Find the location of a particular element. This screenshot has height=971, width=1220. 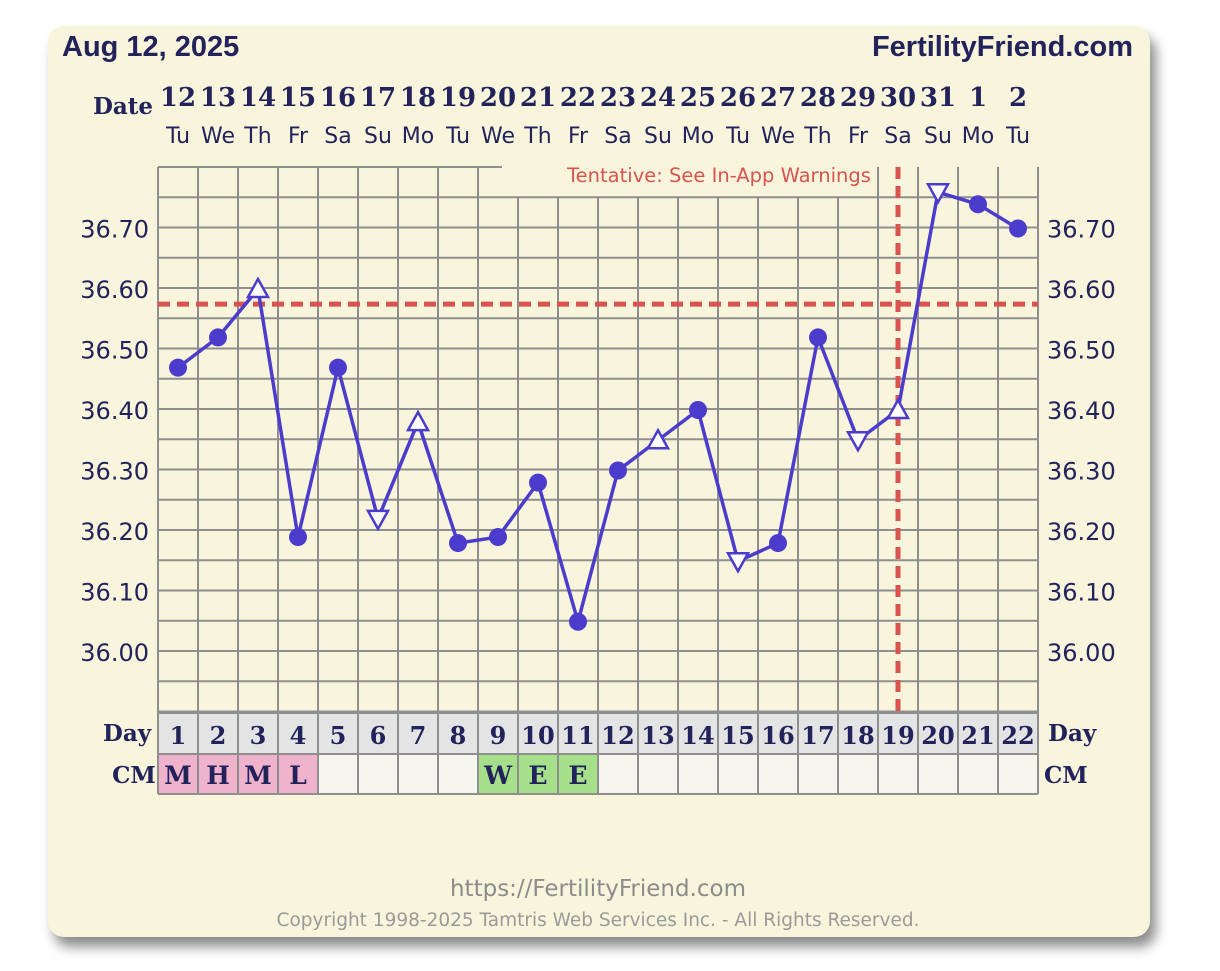

cm-row-label-right: CM is located at coordinates (1066, 775).